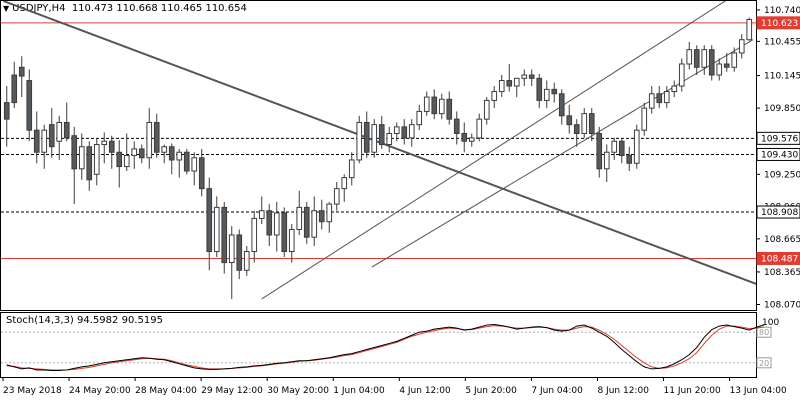  I want to click on price-axis-label: 109.250, so click(782, 175).